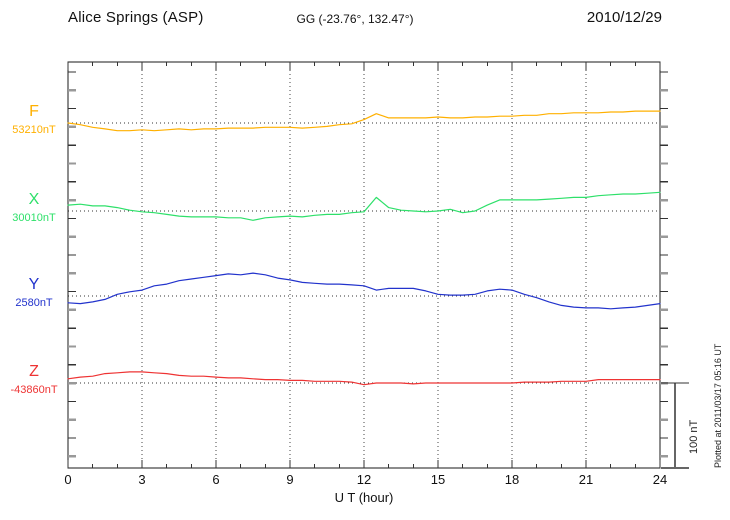 This screenshot has height=520, width=730. What do you see at coordinates (438, 479) in the screenshot?
I see `x-tick-label-15: 15` at bounding box center [438, 479].